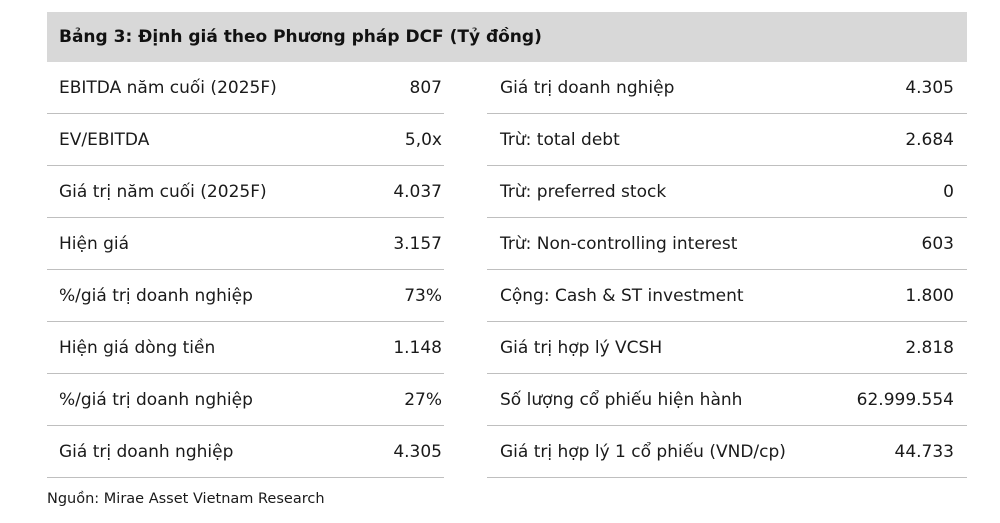 The image size is (1000, 523). Describe the element at coordinates (727, 348) in the screenshot. I see `table-row: Giá trị hợp lý VCSH 2.818` at that location.